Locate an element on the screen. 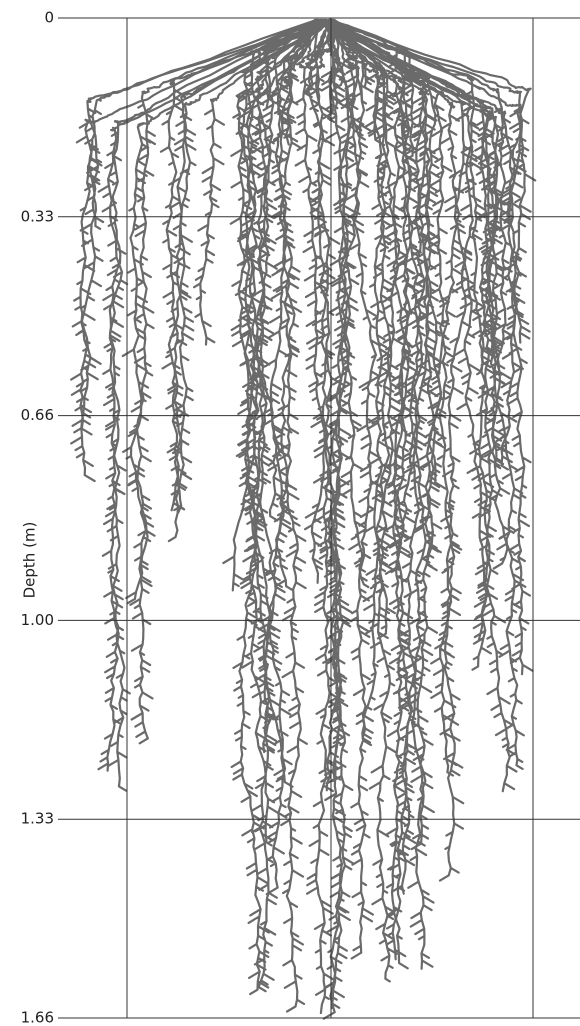 The width and height of the screenshot is (580, 1026). y-tick-label: 1.33 is located at coordinates (37, 819).